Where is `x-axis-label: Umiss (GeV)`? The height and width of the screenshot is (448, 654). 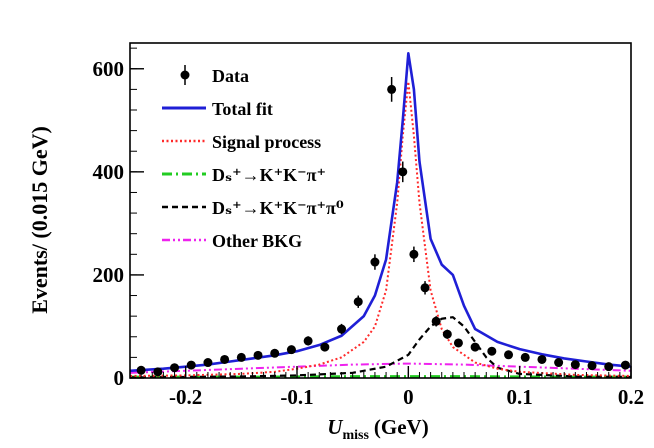
x-axis-label: Umiss (GeV) is located at coordinates (377, 429).